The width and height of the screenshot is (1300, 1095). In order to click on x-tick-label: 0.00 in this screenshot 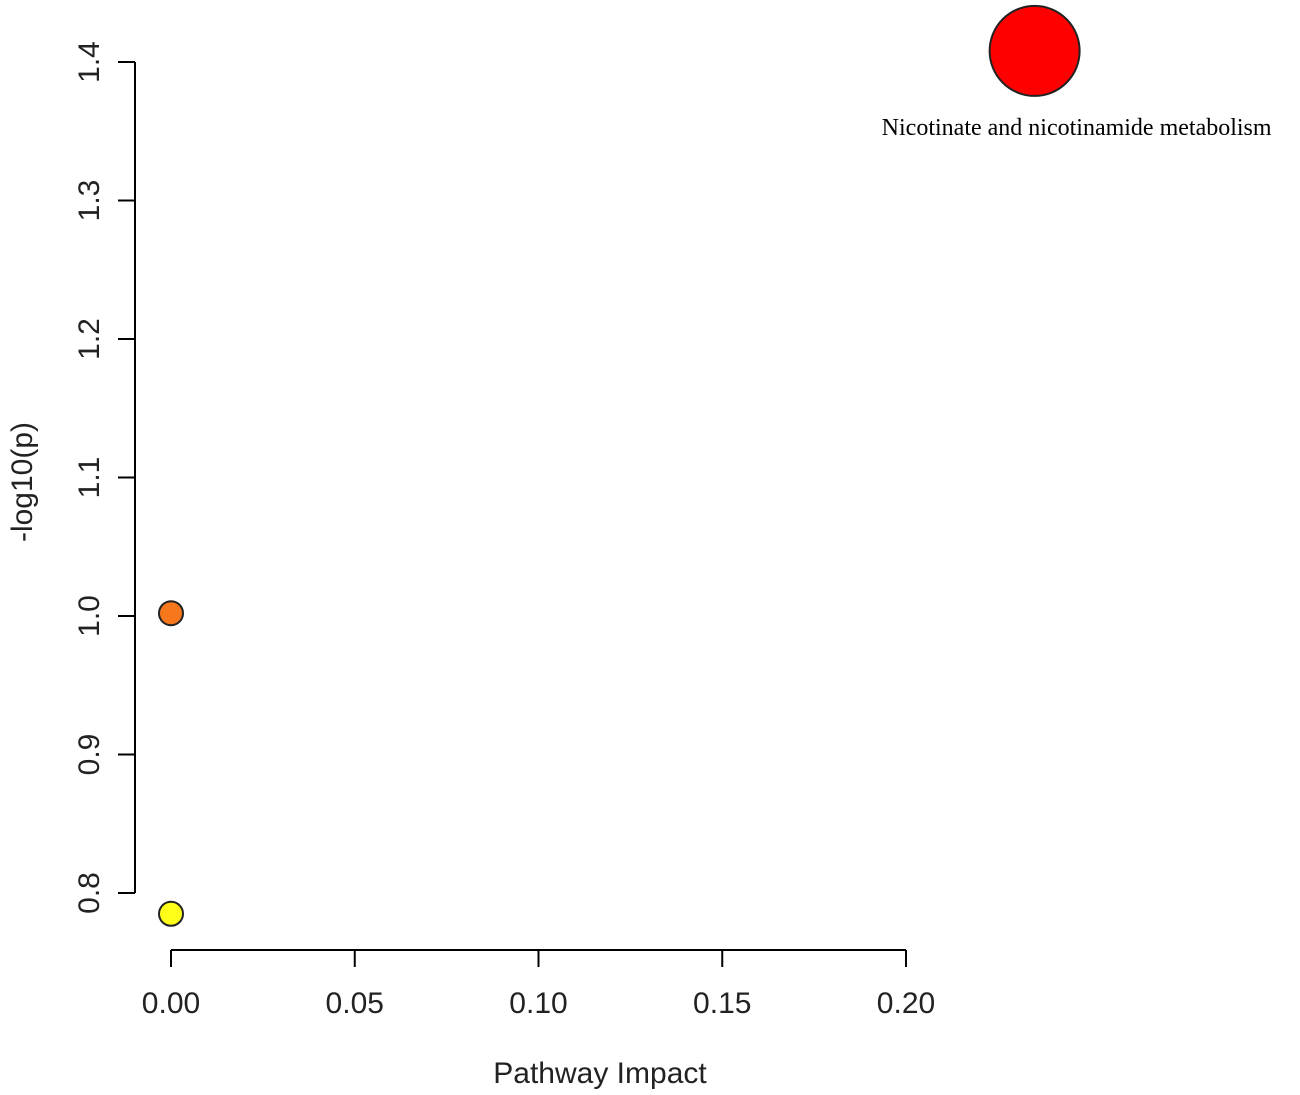, I will do `click(171, 1003)`.